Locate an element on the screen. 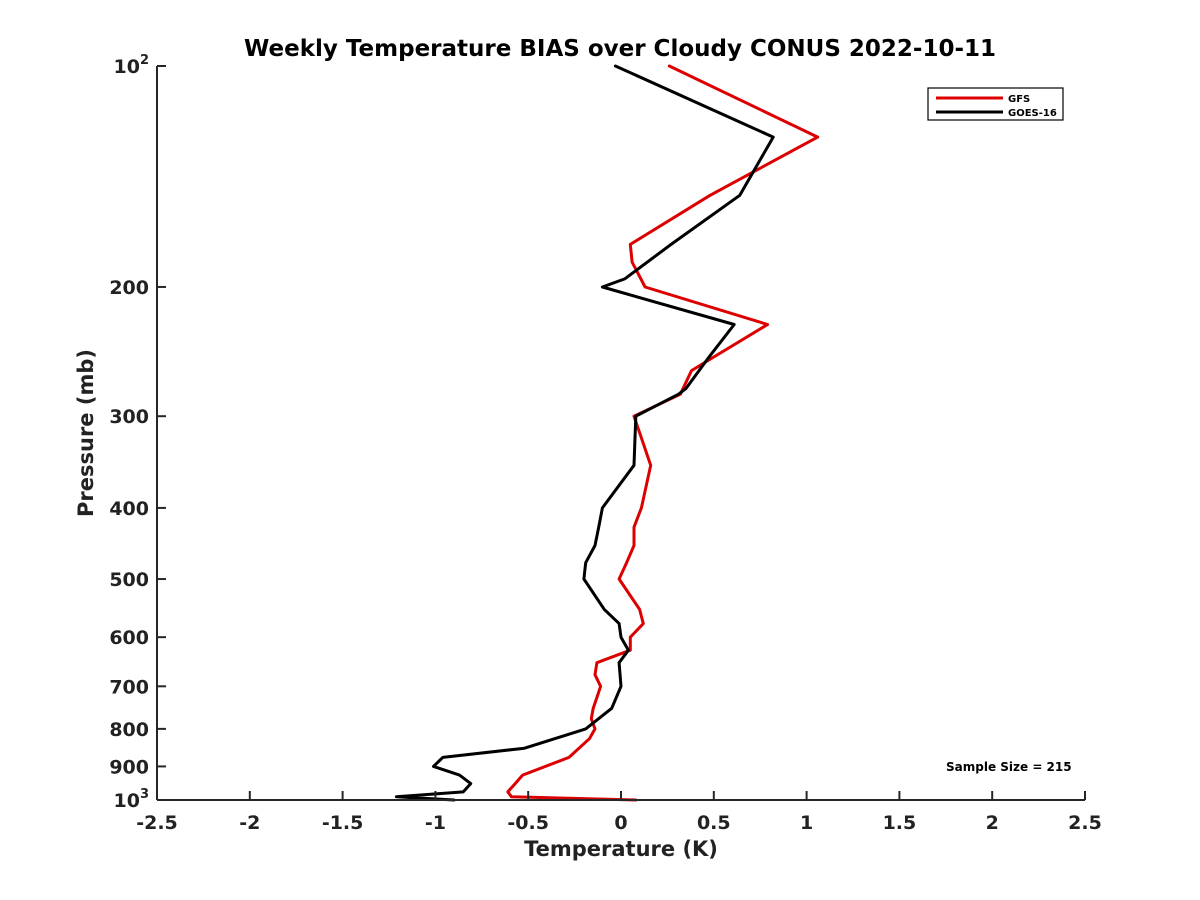  x-tick-label: -2.5 is located at coordinates (157, 823).